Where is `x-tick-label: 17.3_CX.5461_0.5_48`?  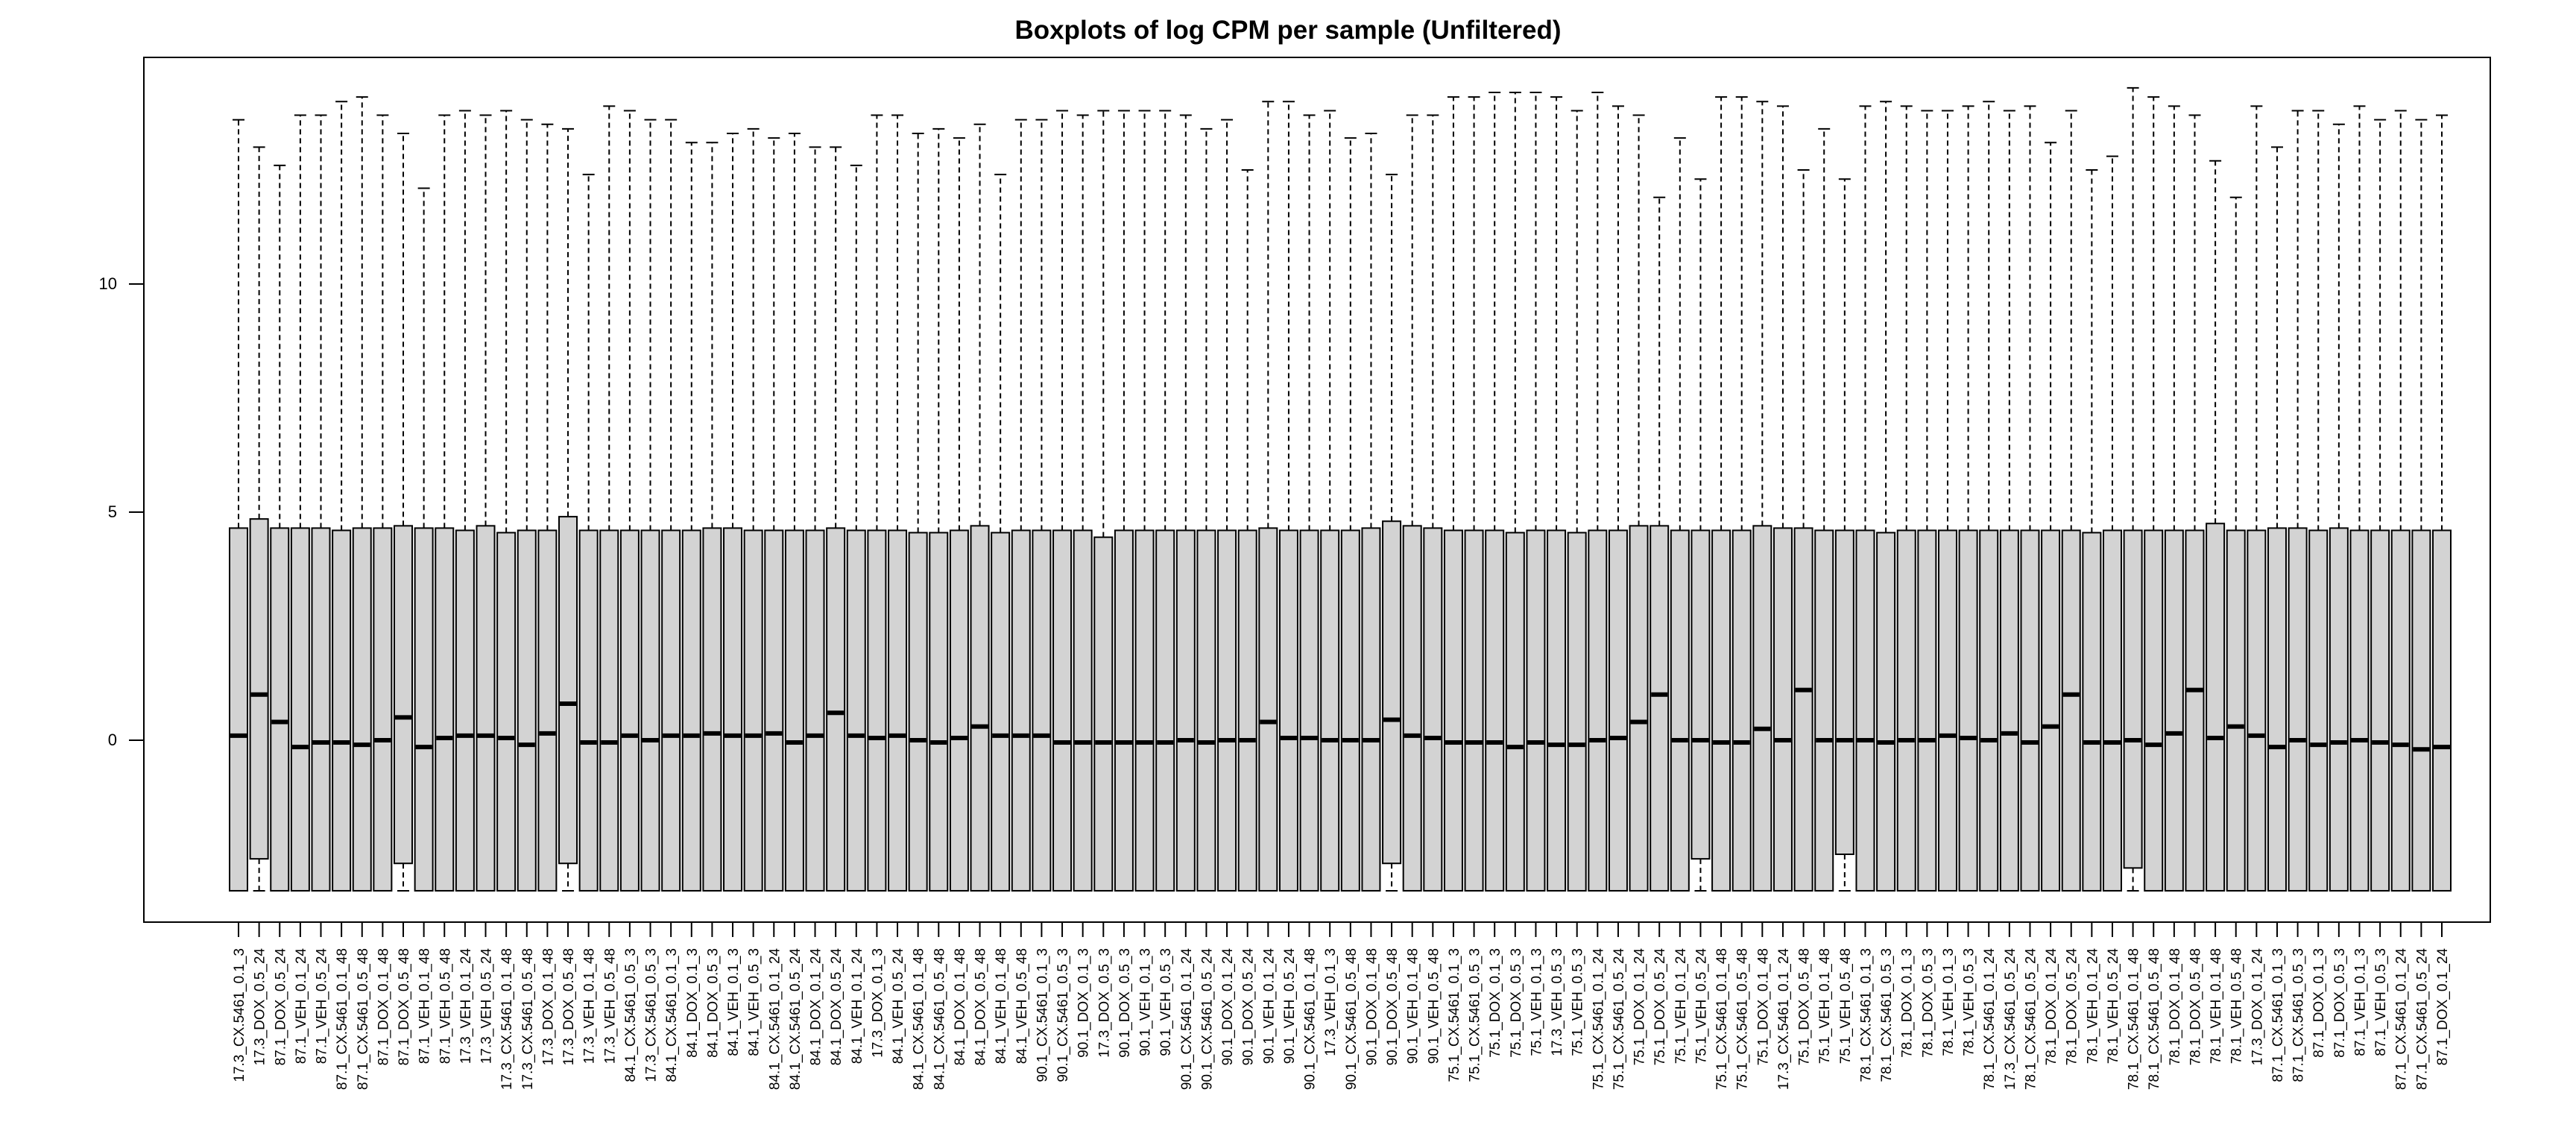 x-tick-label: 17.3_CX.5461_0.5_48 is located at coordinates (528, 1019).